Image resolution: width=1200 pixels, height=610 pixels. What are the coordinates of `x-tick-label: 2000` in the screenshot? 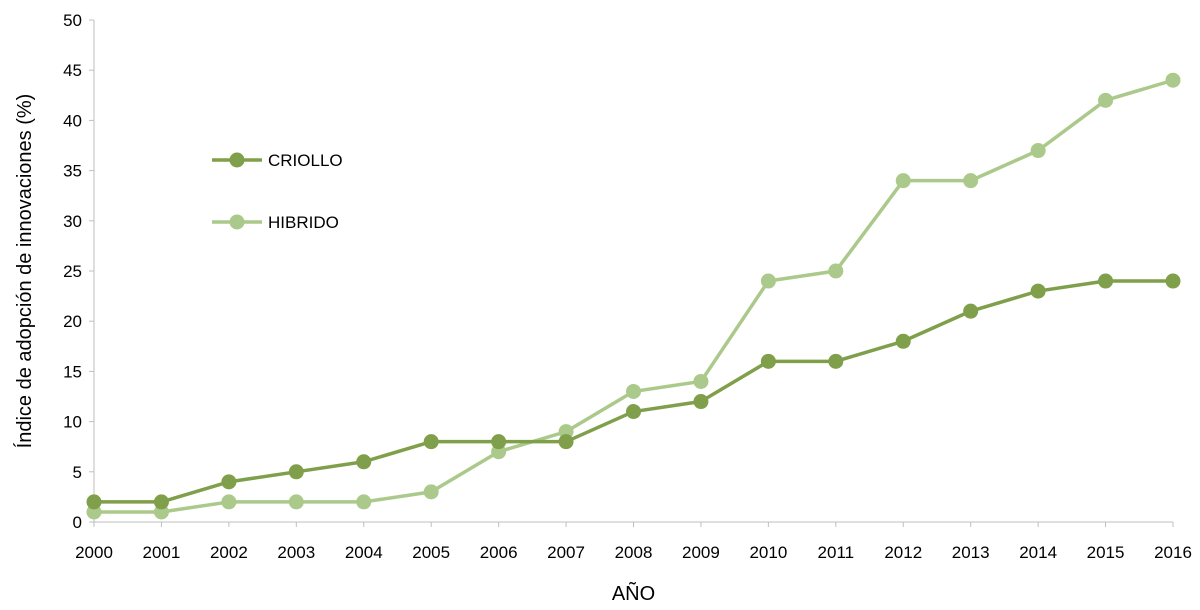 It's located at (94, 552).